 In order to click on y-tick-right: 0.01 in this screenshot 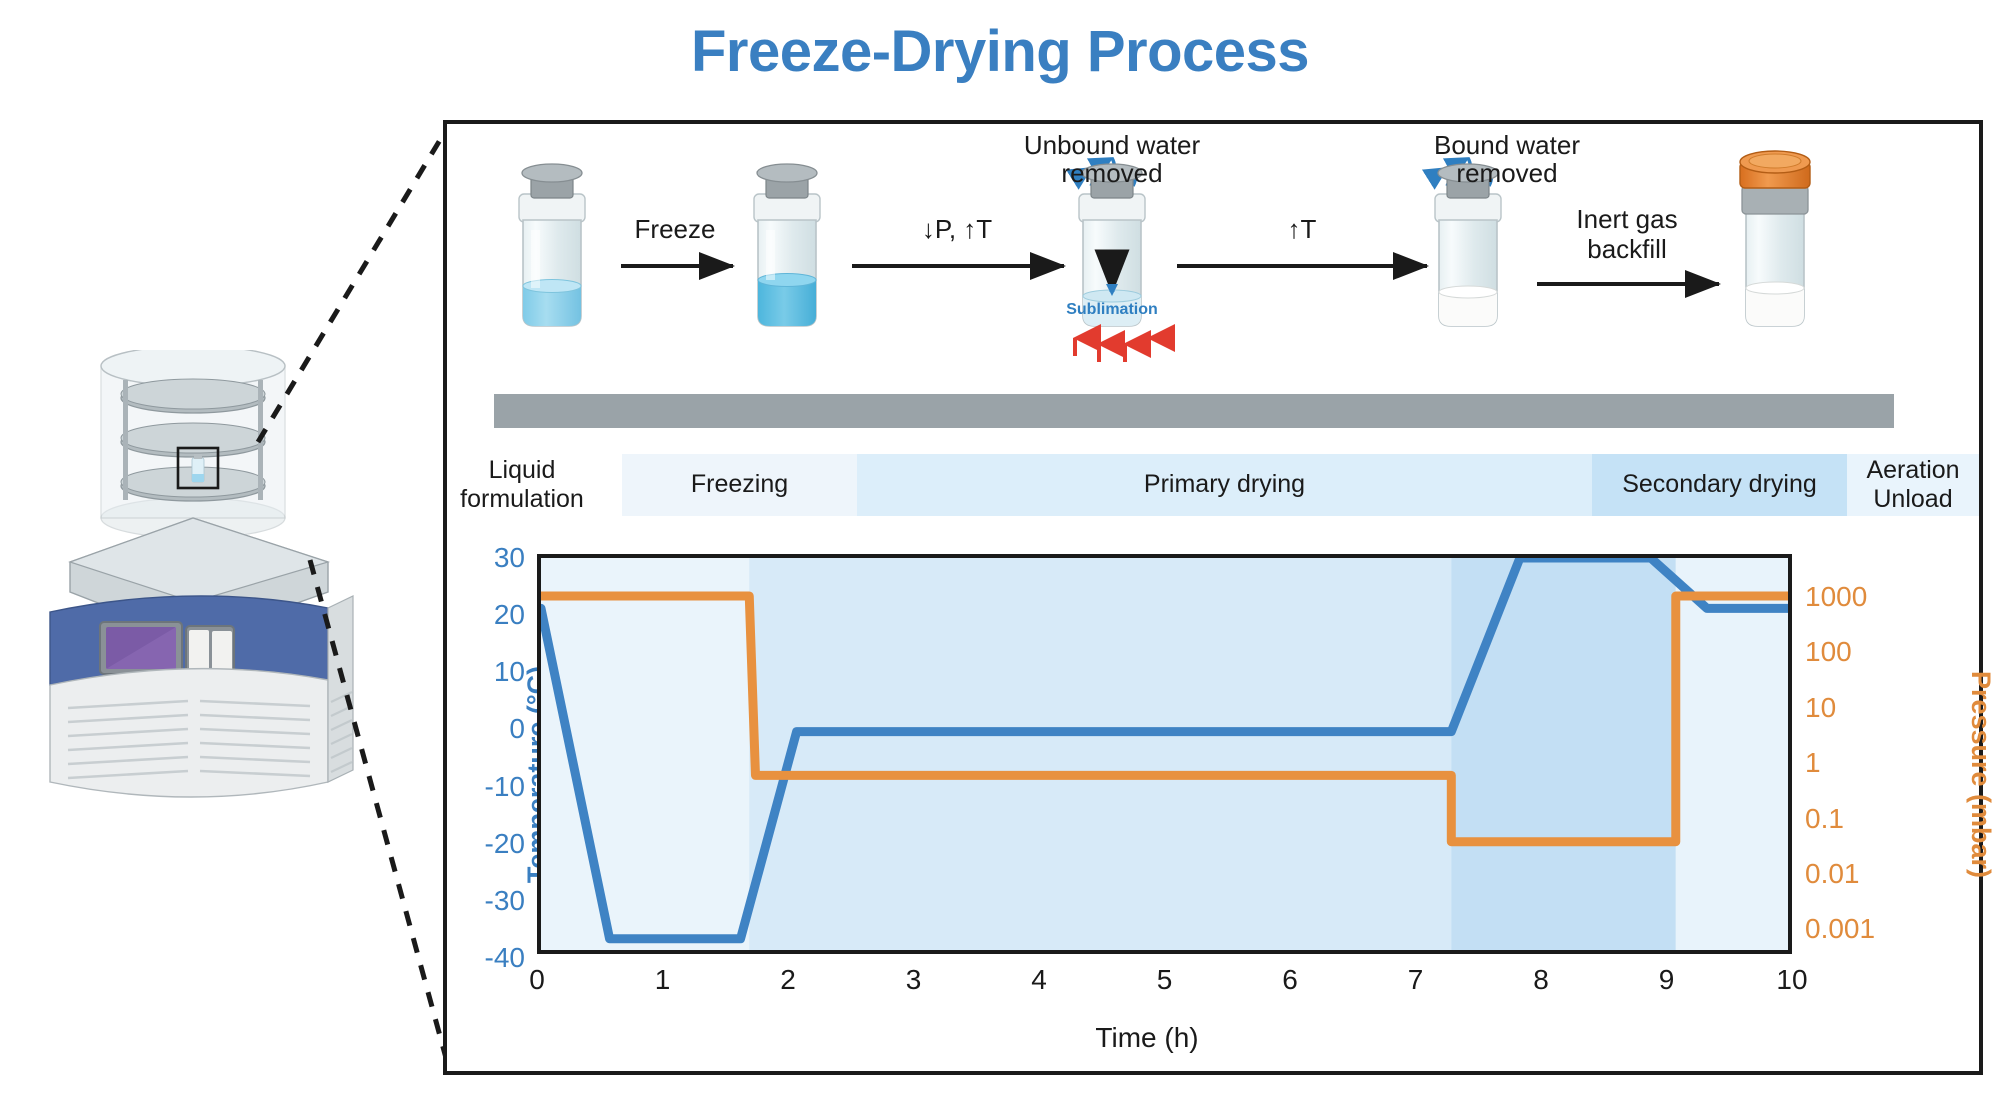, I will do `click(1832, 873)`.